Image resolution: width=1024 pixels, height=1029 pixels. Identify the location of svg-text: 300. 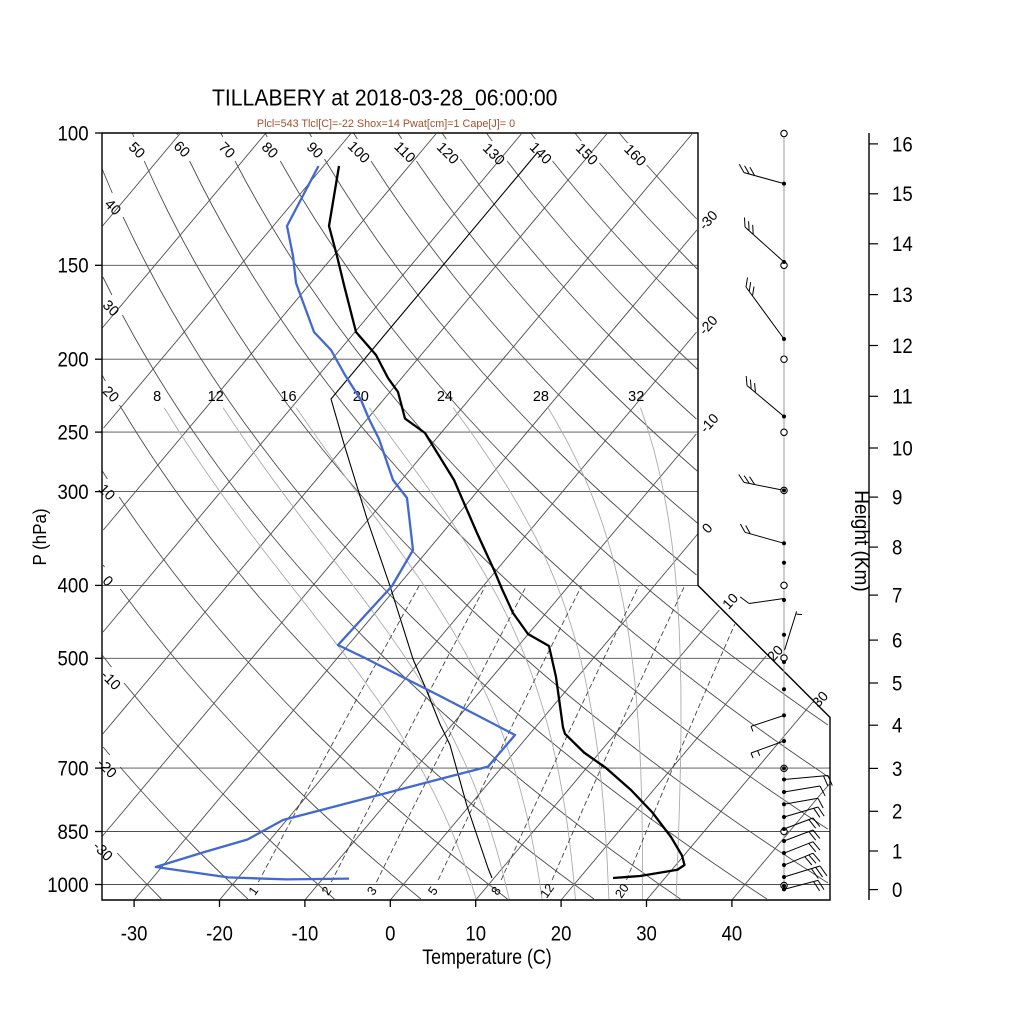
(73, 492).